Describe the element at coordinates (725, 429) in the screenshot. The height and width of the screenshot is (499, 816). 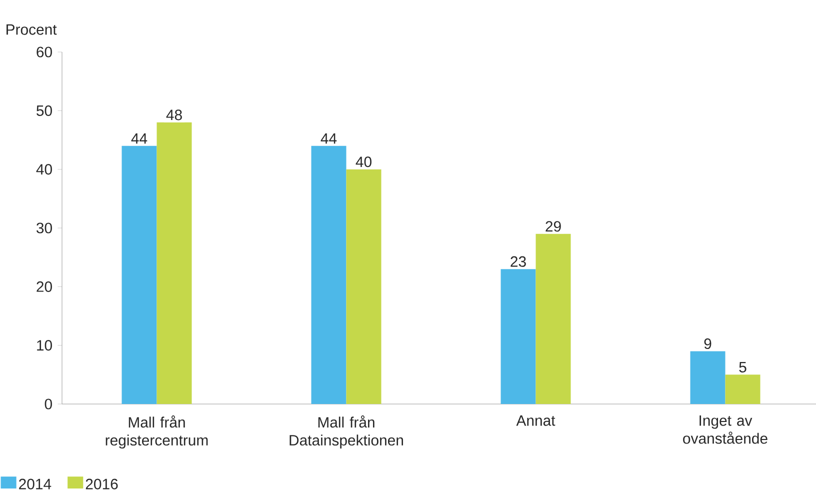
I see `x-tick-label: Inget av ovanstående` at that location.